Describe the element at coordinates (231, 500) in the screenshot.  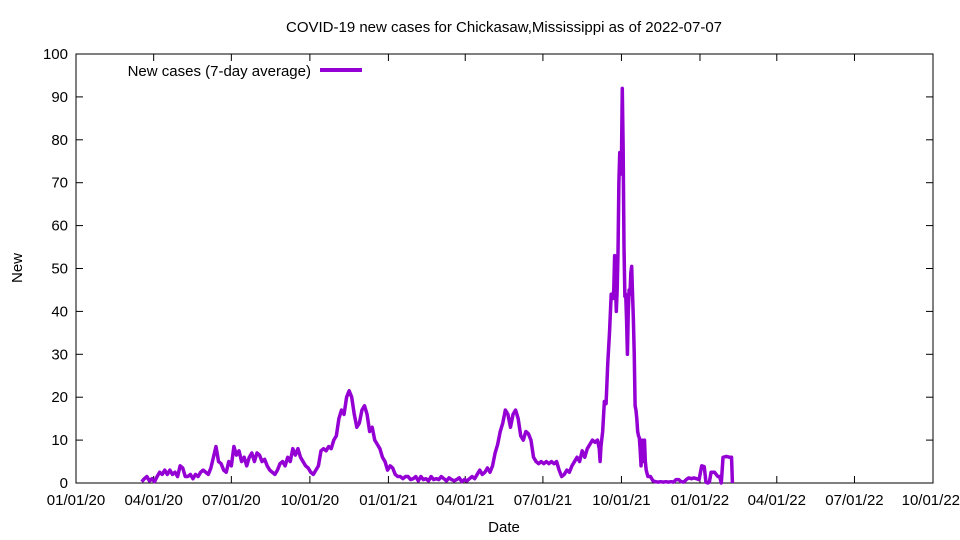
I see `x-tick-label: 07/01/20` at that location.